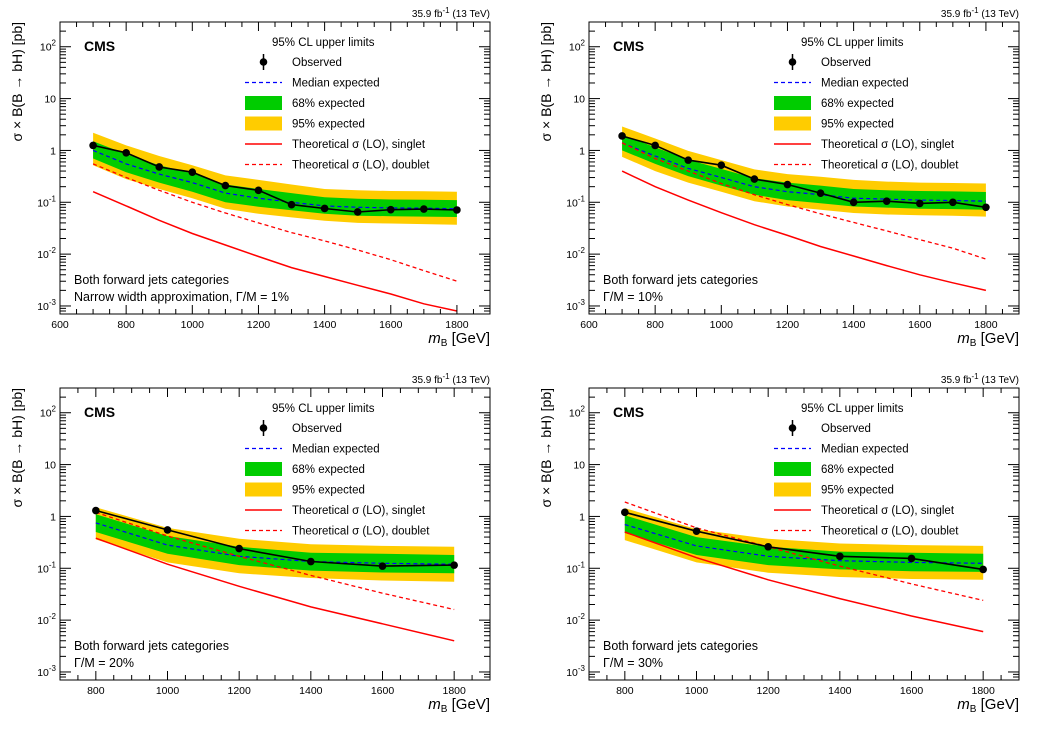 Image resolution: width=1058 pixels, height=733 pixels. Describe the element at coordinates (628, 412) in the screenshot. I see `cms-label: CMS` at that location.